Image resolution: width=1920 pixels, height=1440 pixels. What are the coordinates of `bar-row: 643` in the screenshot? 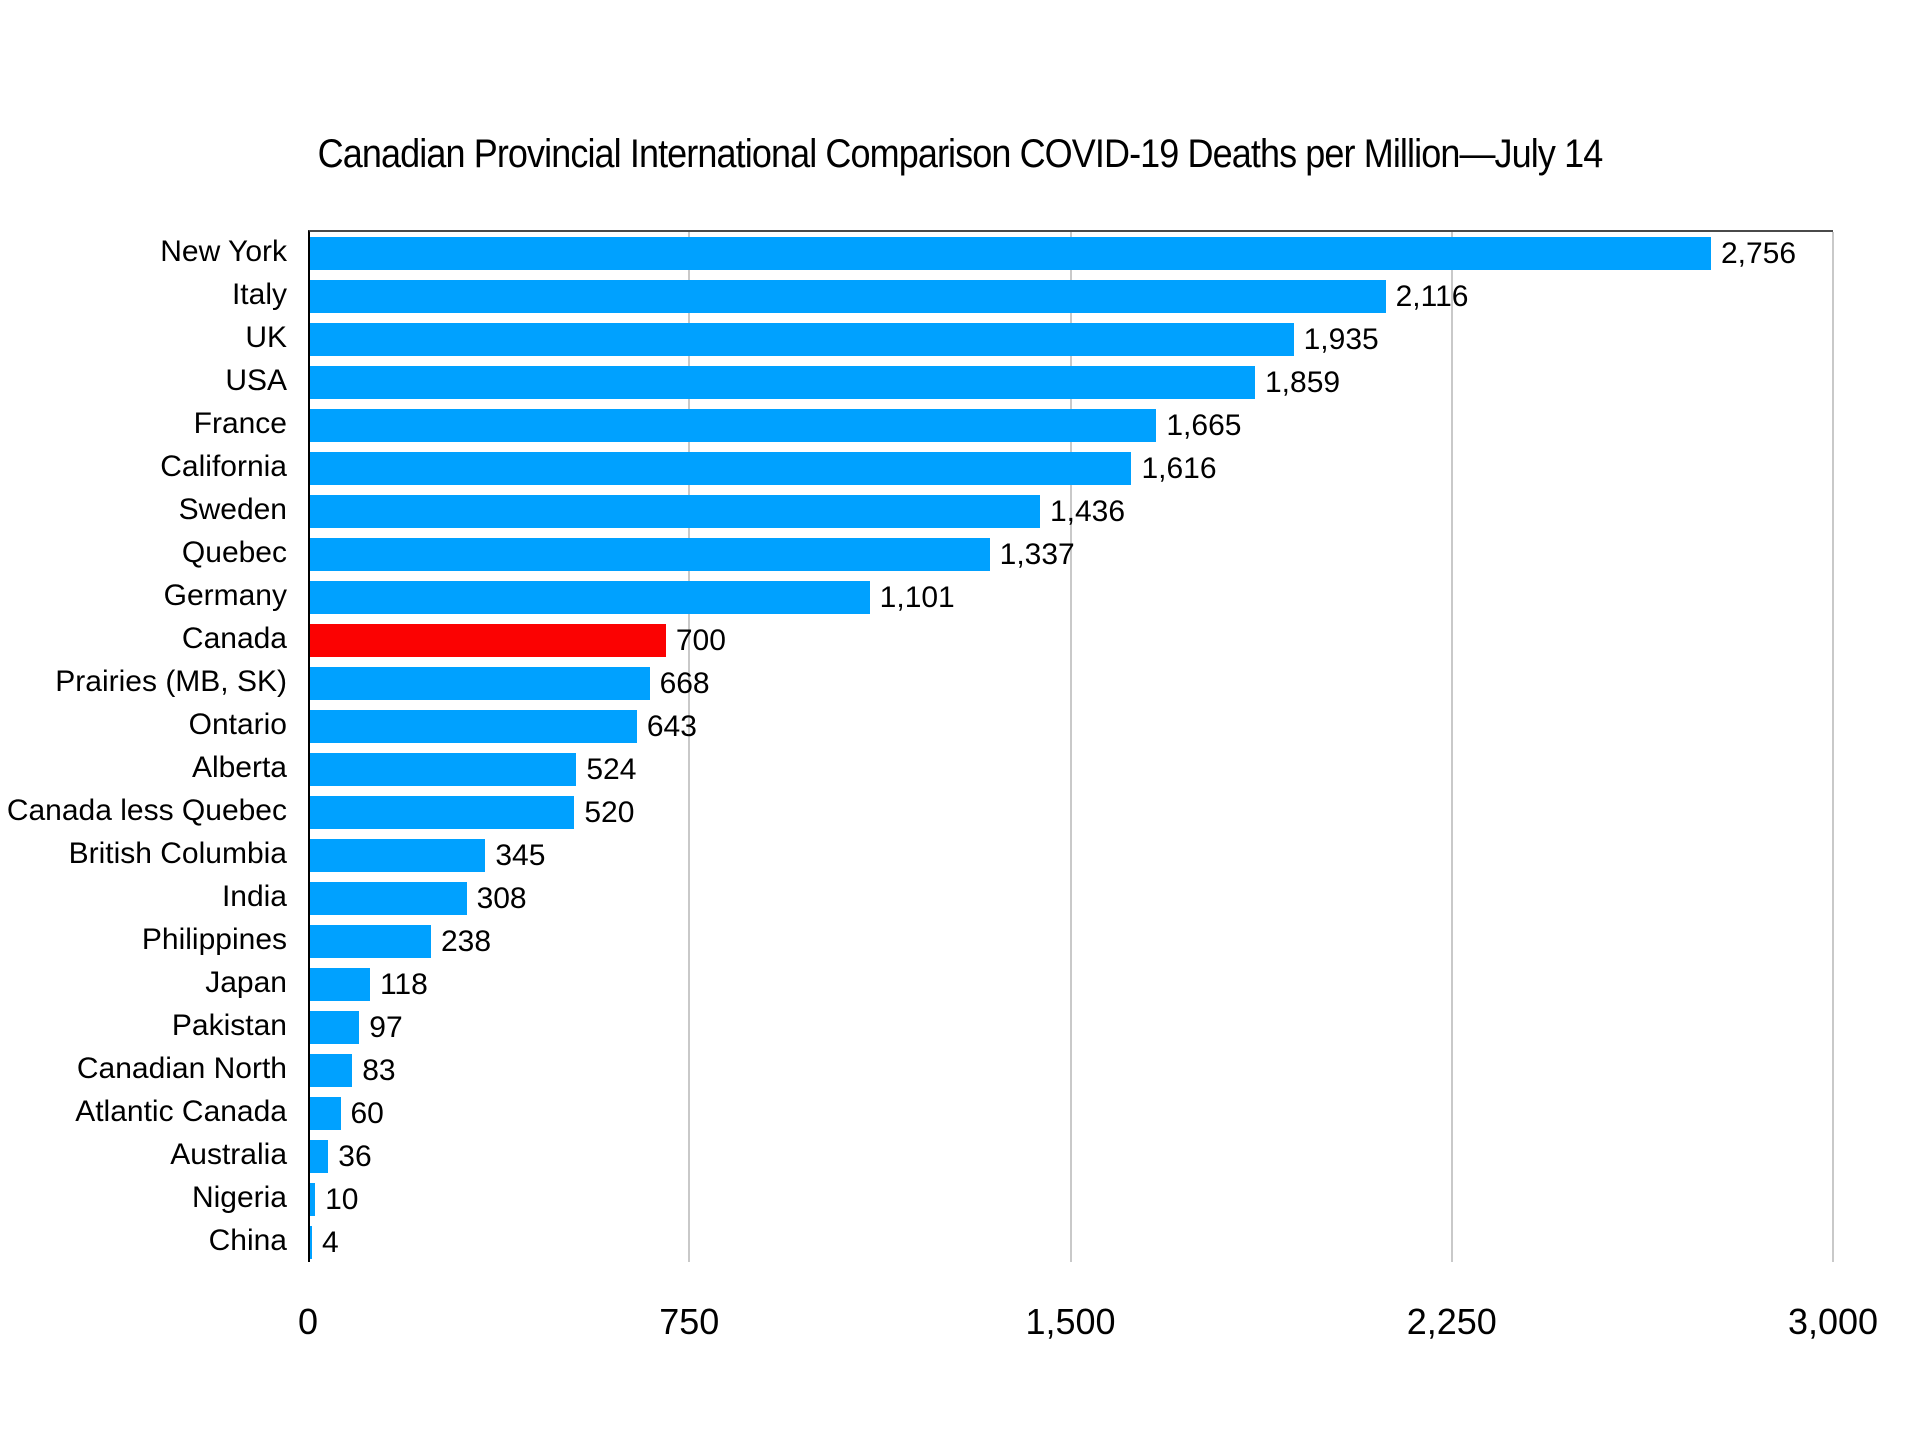 It's located at (1071, 726).